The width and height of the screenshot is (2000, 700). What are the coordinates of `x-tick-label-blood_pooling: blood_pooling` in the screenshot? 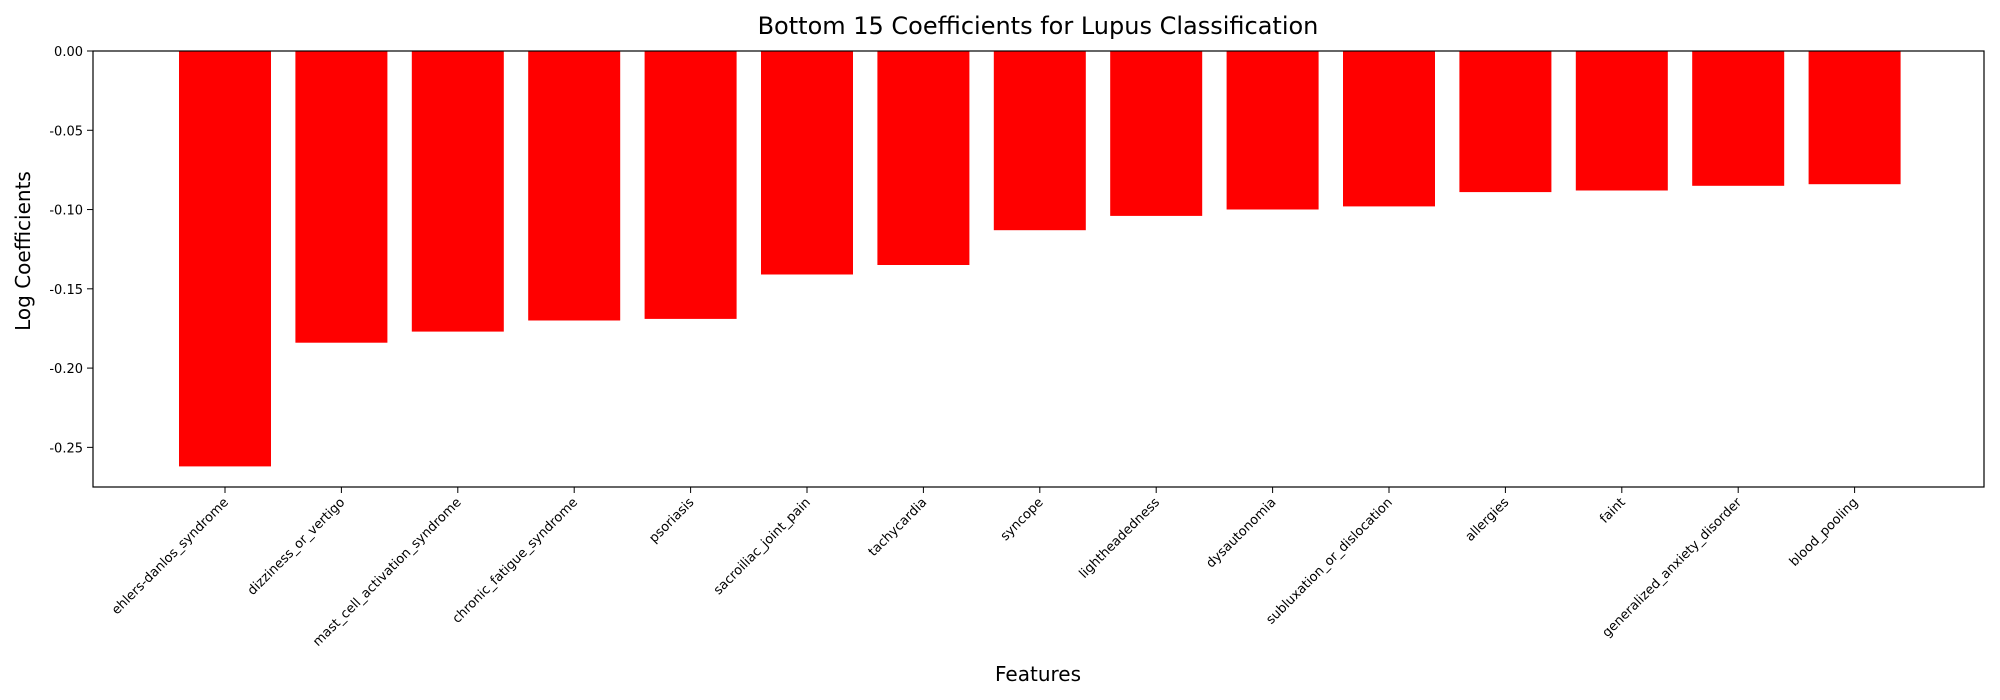 It's located at (1824, 532).